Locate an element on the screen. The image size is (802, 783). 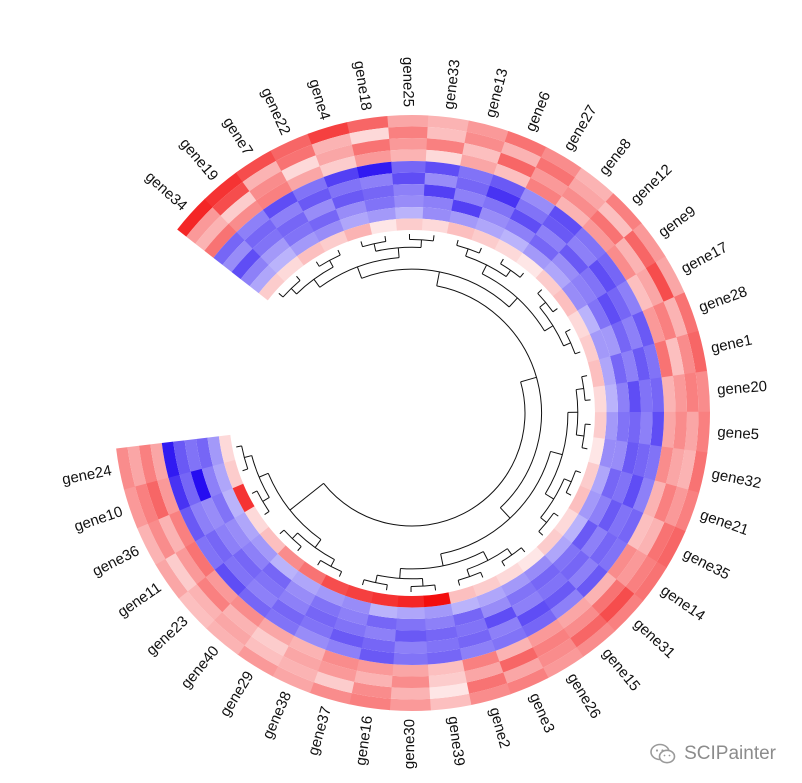
heat-cell-gene30-track5 is located at coordinates (410, 658).